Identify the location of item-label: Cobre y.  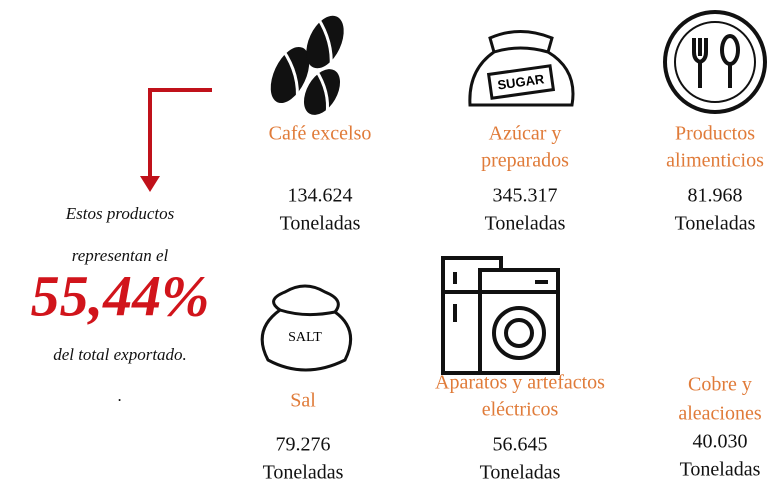
(720, 385).